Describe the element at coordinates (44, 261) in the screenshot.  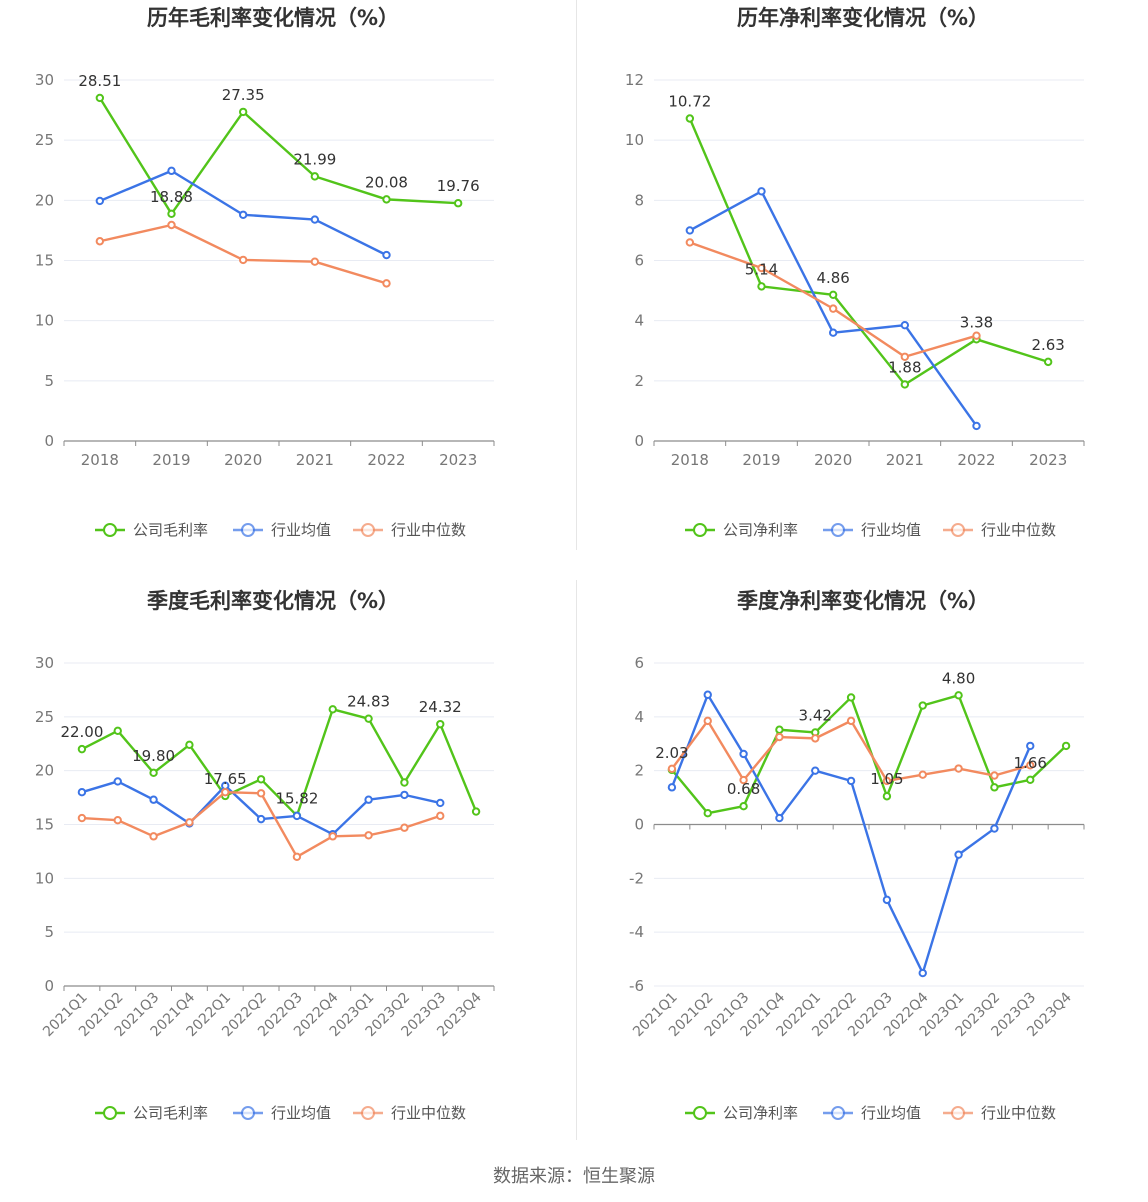
I see `y-tick-label: 15` at that location.